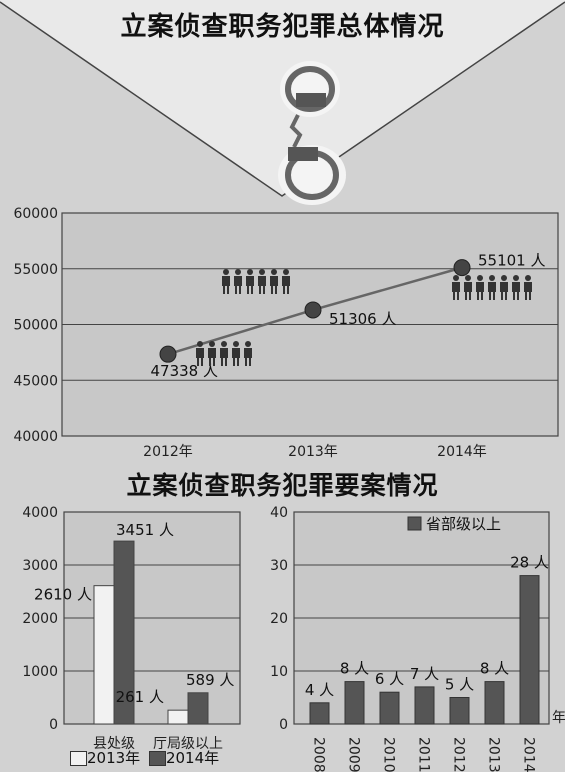  Describe the element at coordinates (558, 718) in the screenshot. I see `bar2-x-unit: 年` at that location.